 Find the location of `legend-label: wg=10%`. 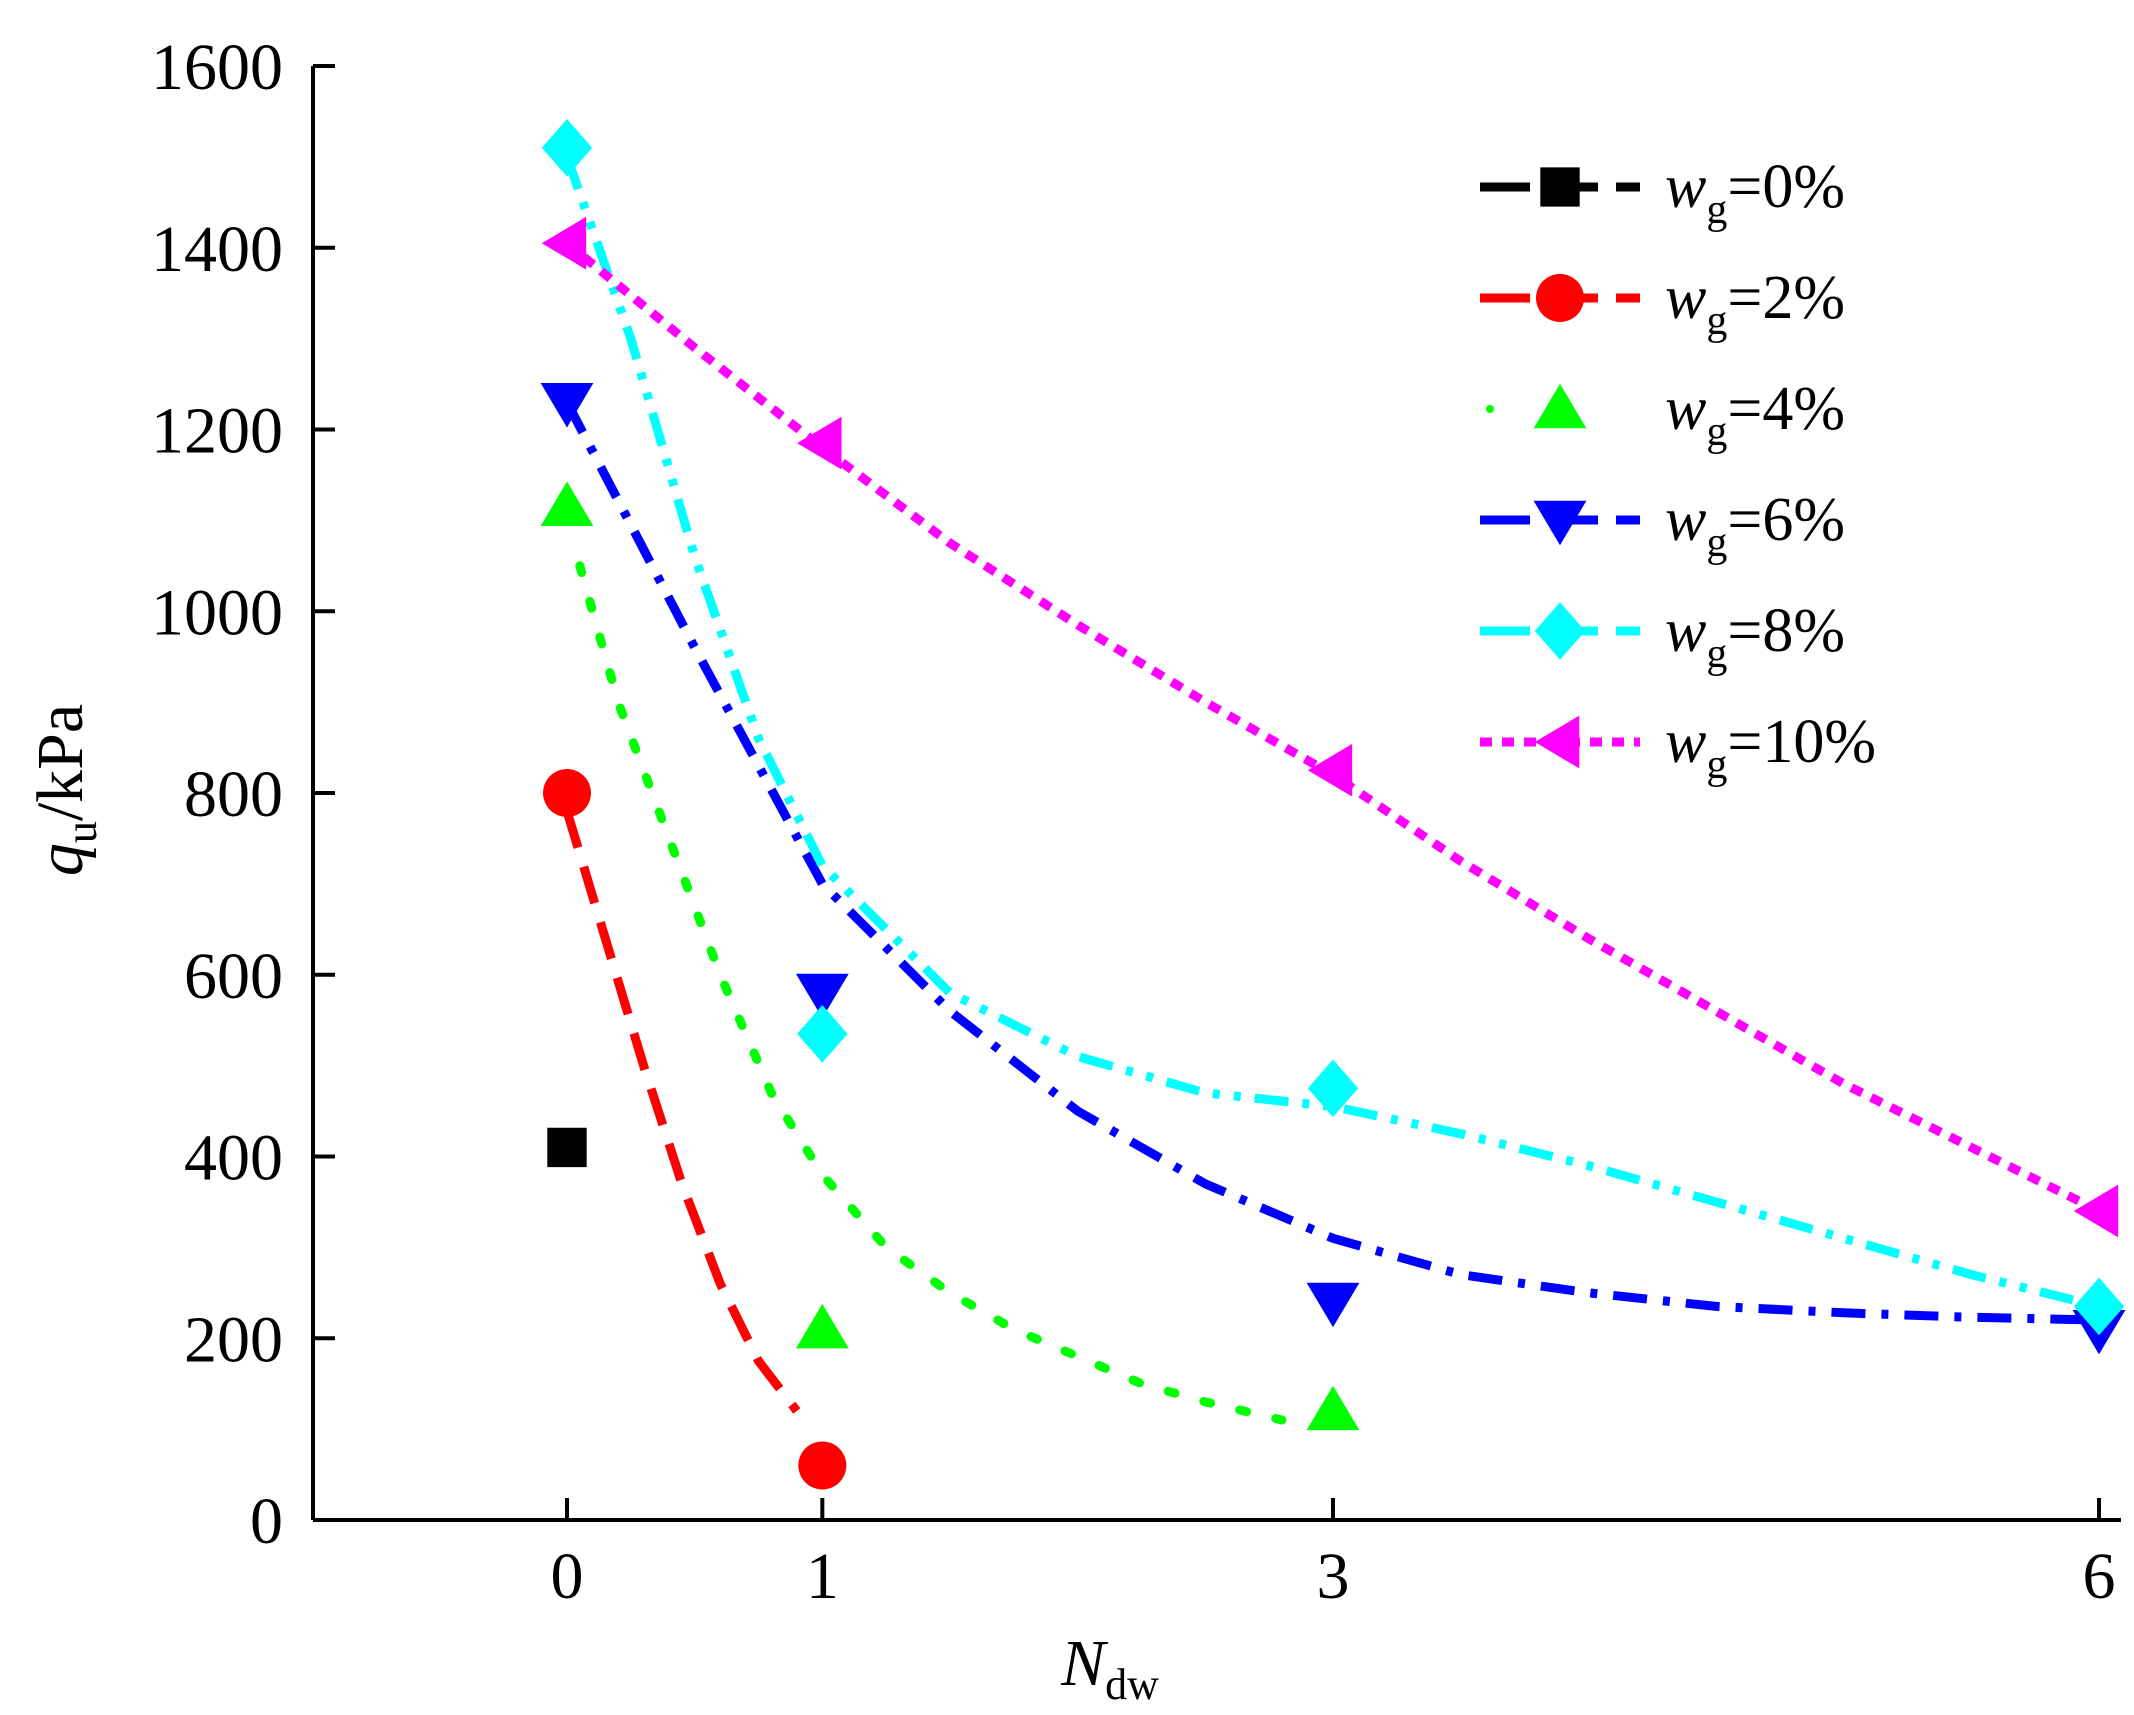

legend-label: wg=10% is located at coordinates (1770, 748).